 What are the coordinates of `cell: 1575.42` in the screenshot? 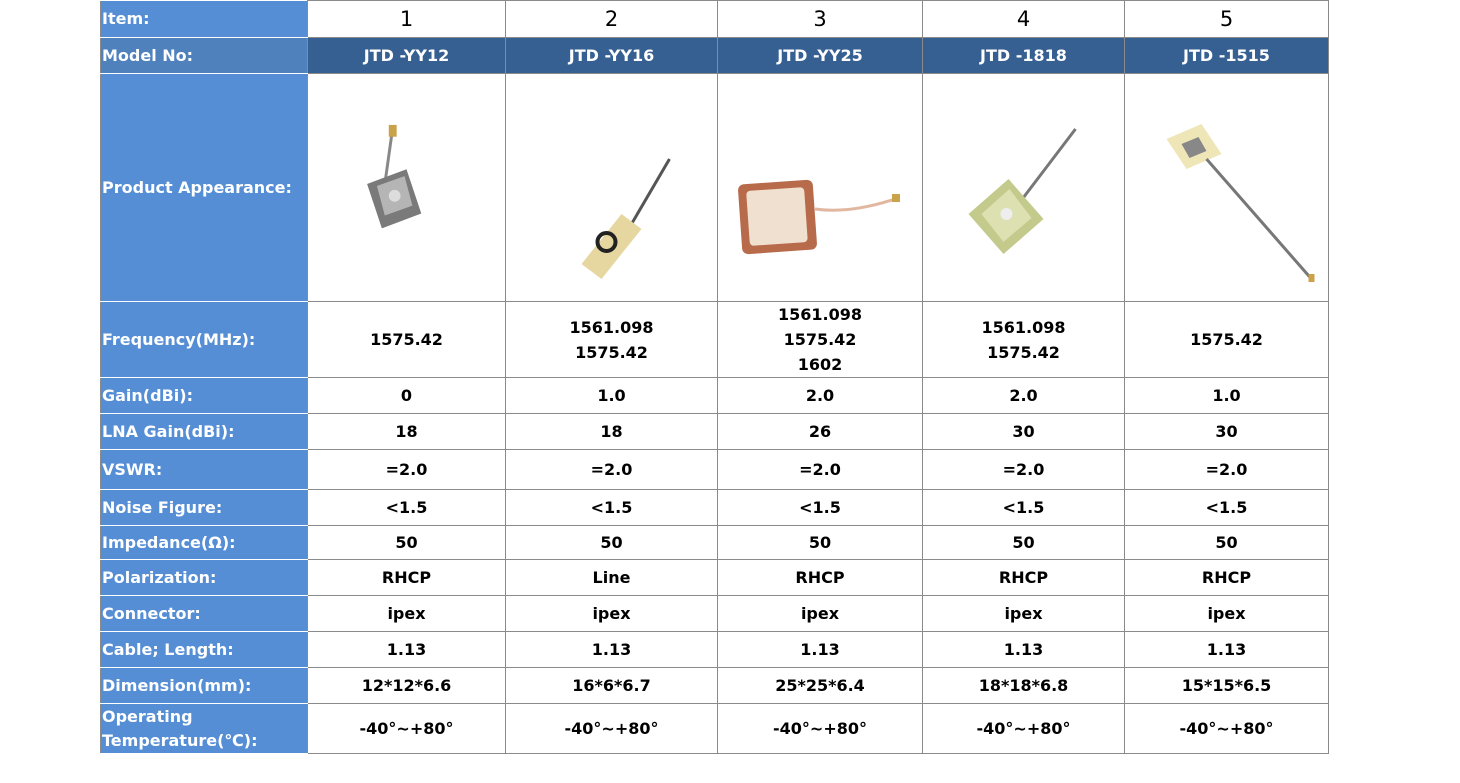 It's located at (406, 339).